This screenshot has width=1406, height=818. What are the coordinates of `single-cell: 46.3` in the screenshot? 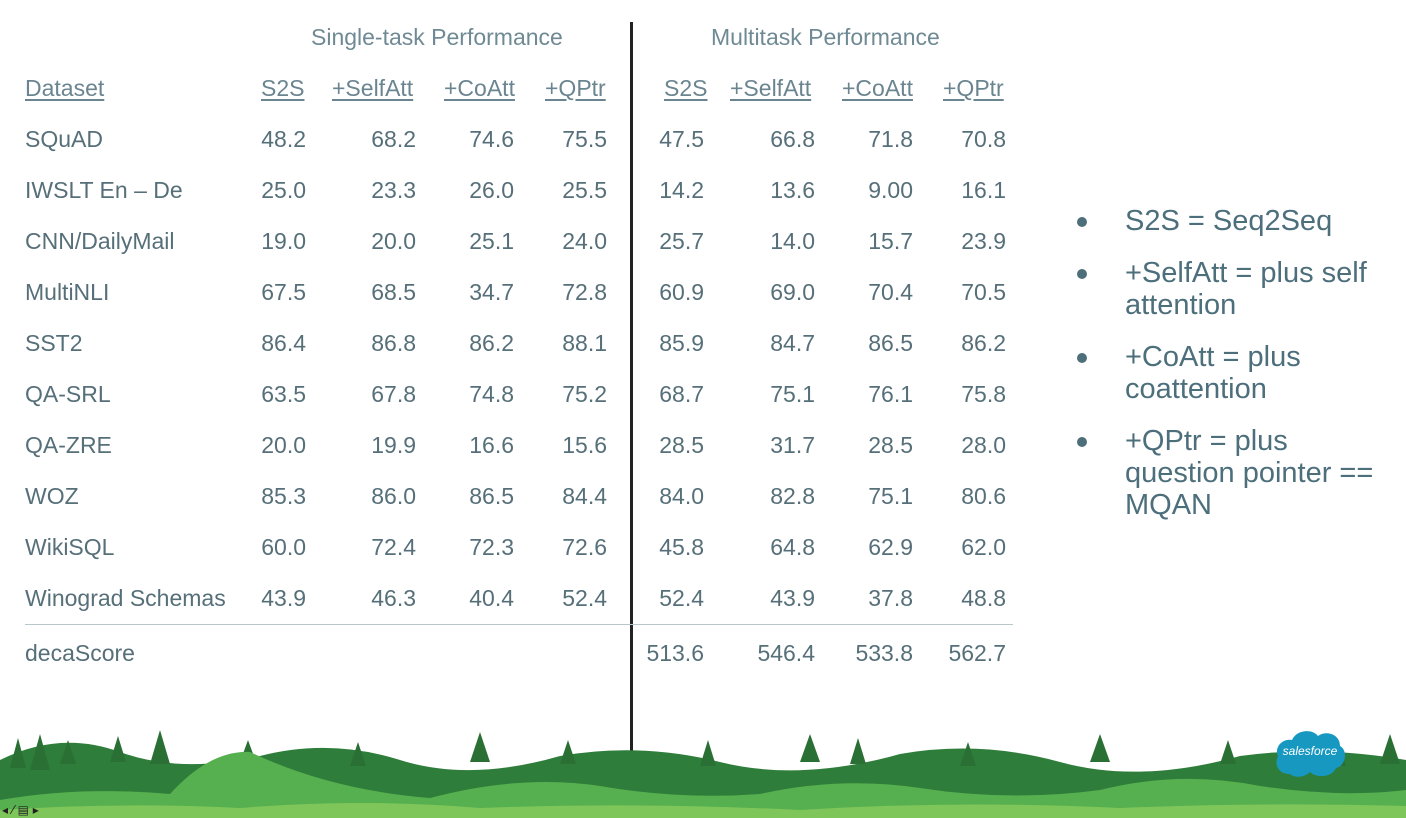 It's located at (393, 598).